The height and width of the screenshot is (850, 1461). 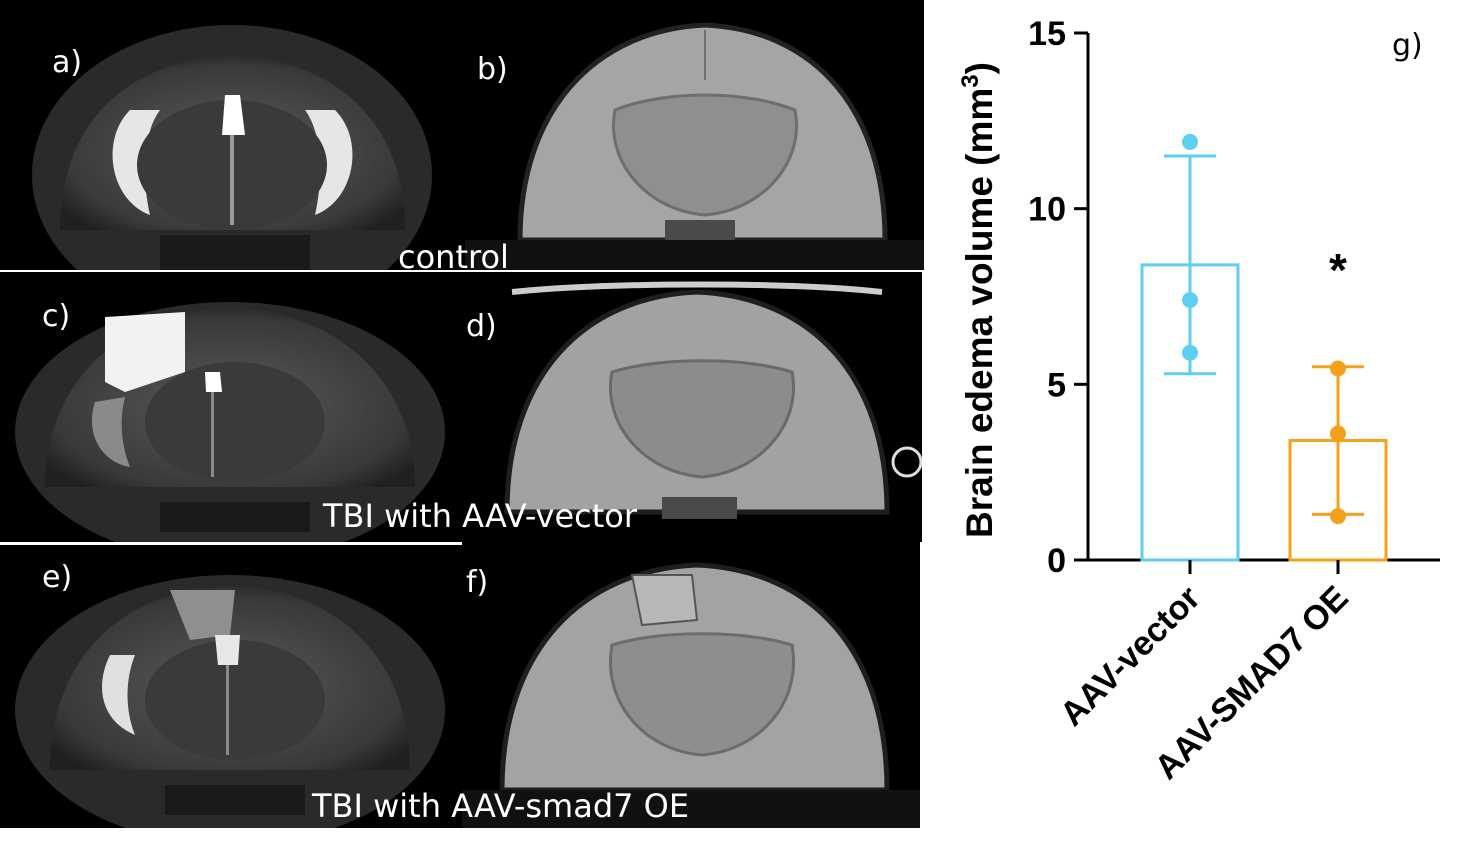 What do you see at coordinates (230, 422) in the screenshot?
I see `mri-t2-coronal-image-c` at bounding box center [230, 422].